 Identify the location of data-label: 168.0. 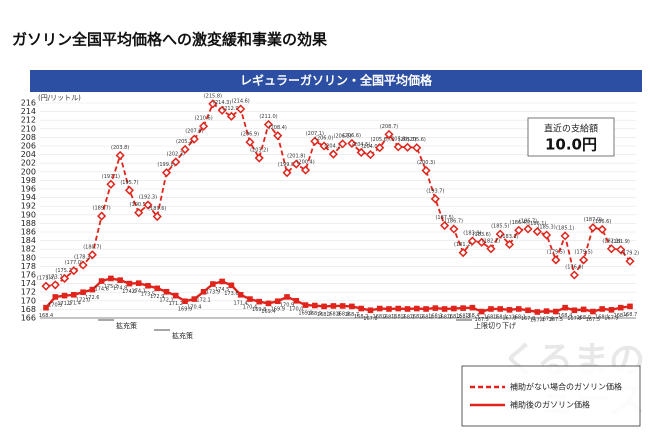
(583, 318).